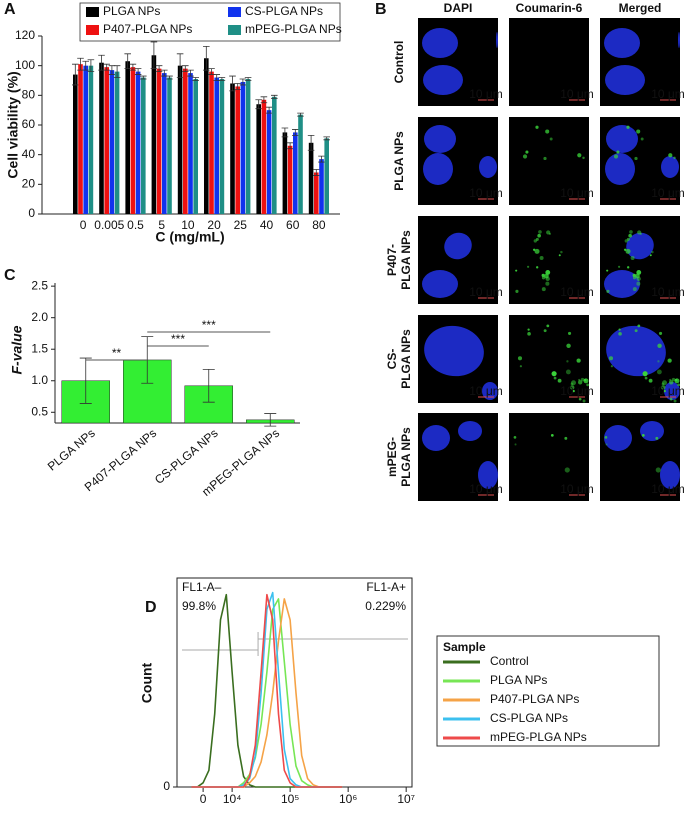 Image resolution: width=700 pixels, height=832 pixels. I want to click on legend-label: P407-PLGA NPs, so click(147, 29).